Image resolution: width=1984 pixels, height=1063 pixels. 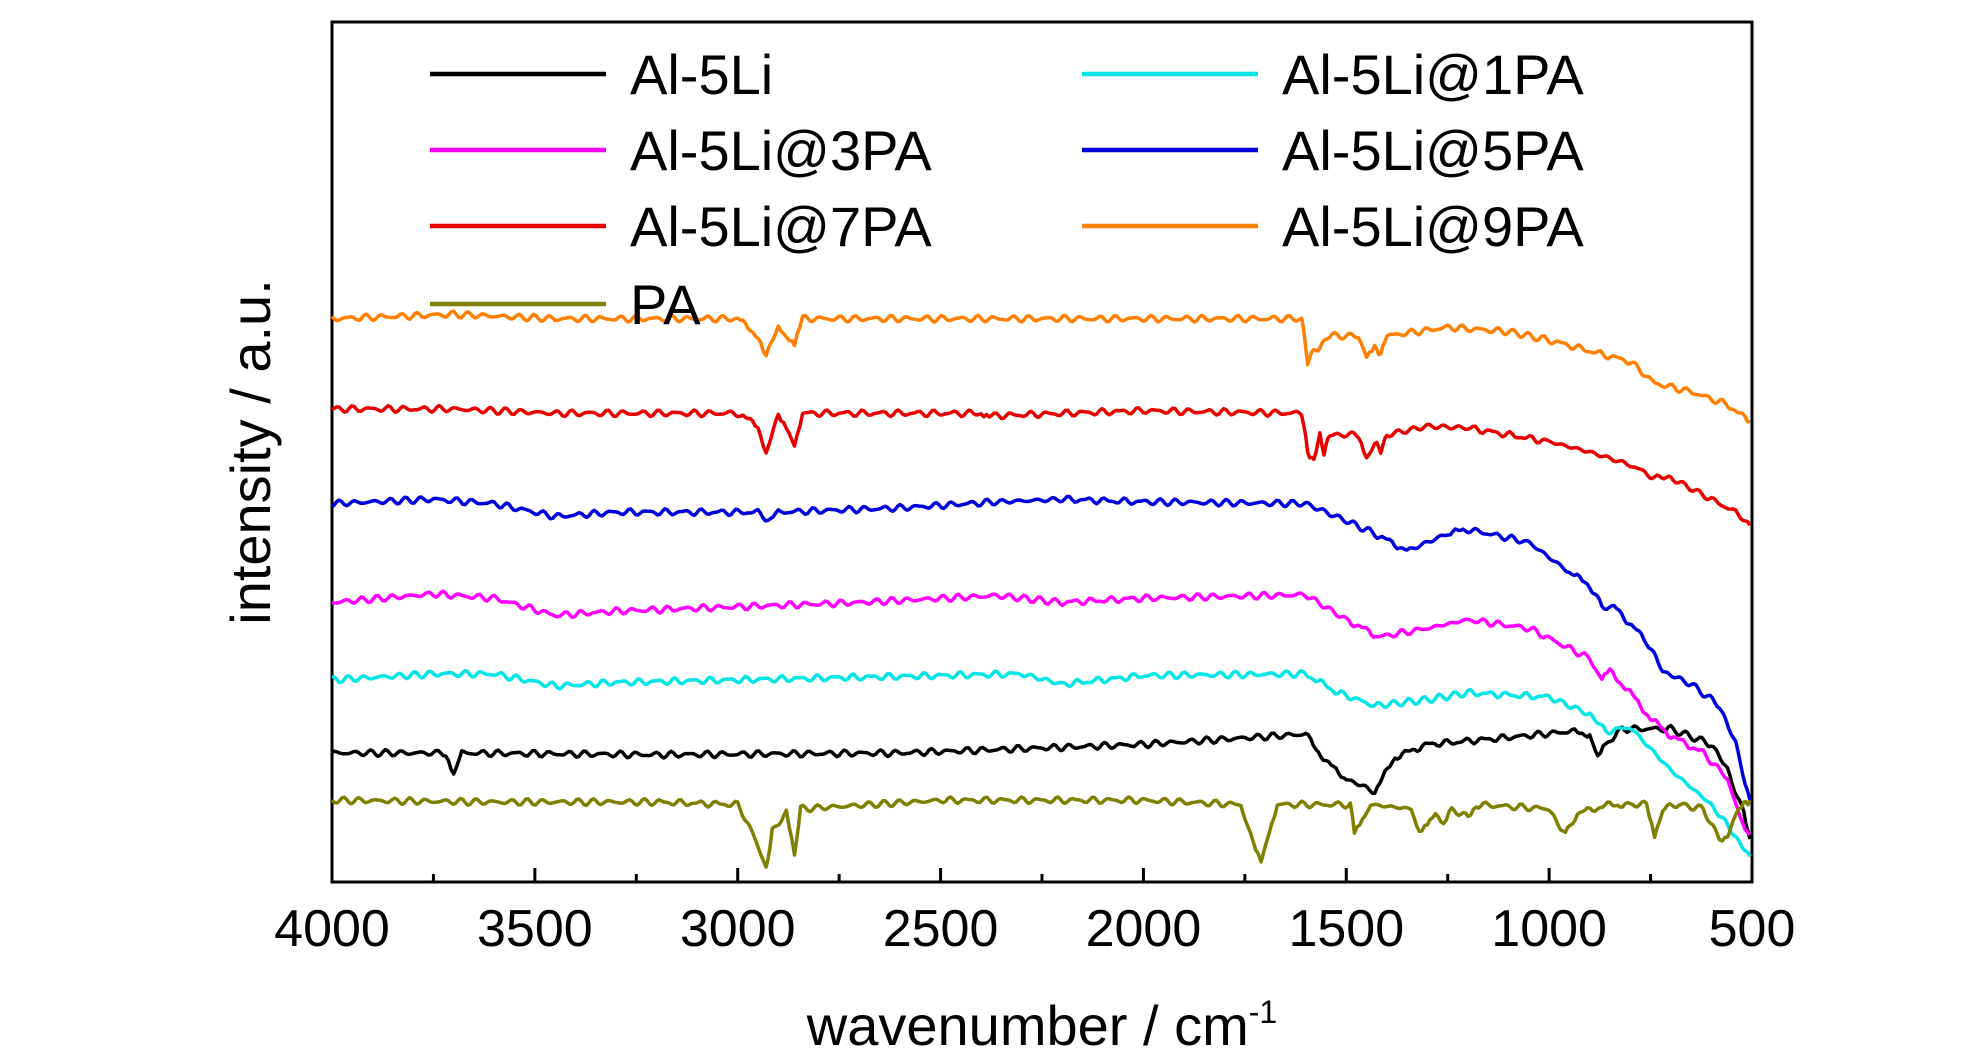 What do you see at coordinates (1433, 150) in the screenshot?
I see `legend-label: Al-5Li@5PA` at bounding box center [1433, 150].